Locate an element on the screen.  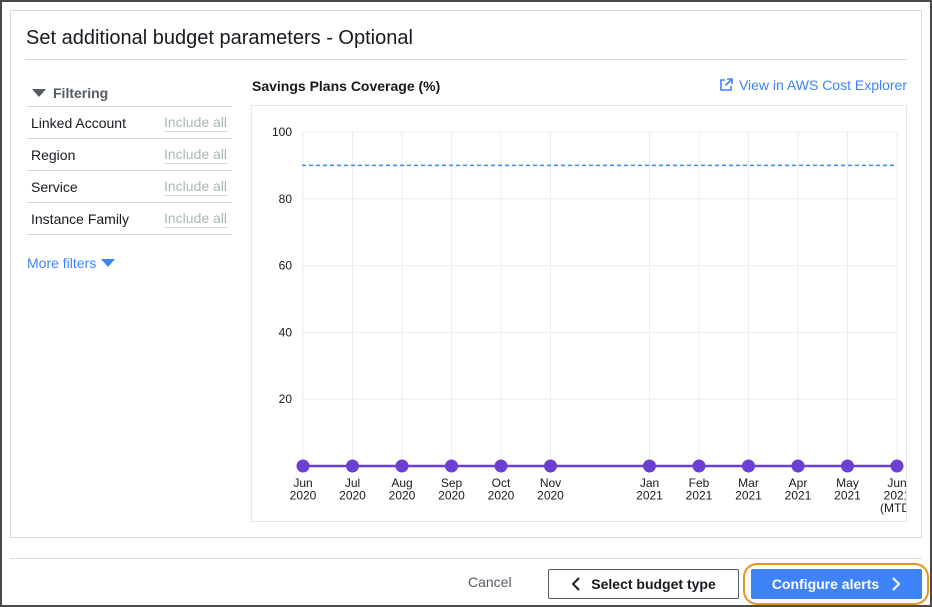
x-tick-label: Nov is located at coordinates (550, 483).